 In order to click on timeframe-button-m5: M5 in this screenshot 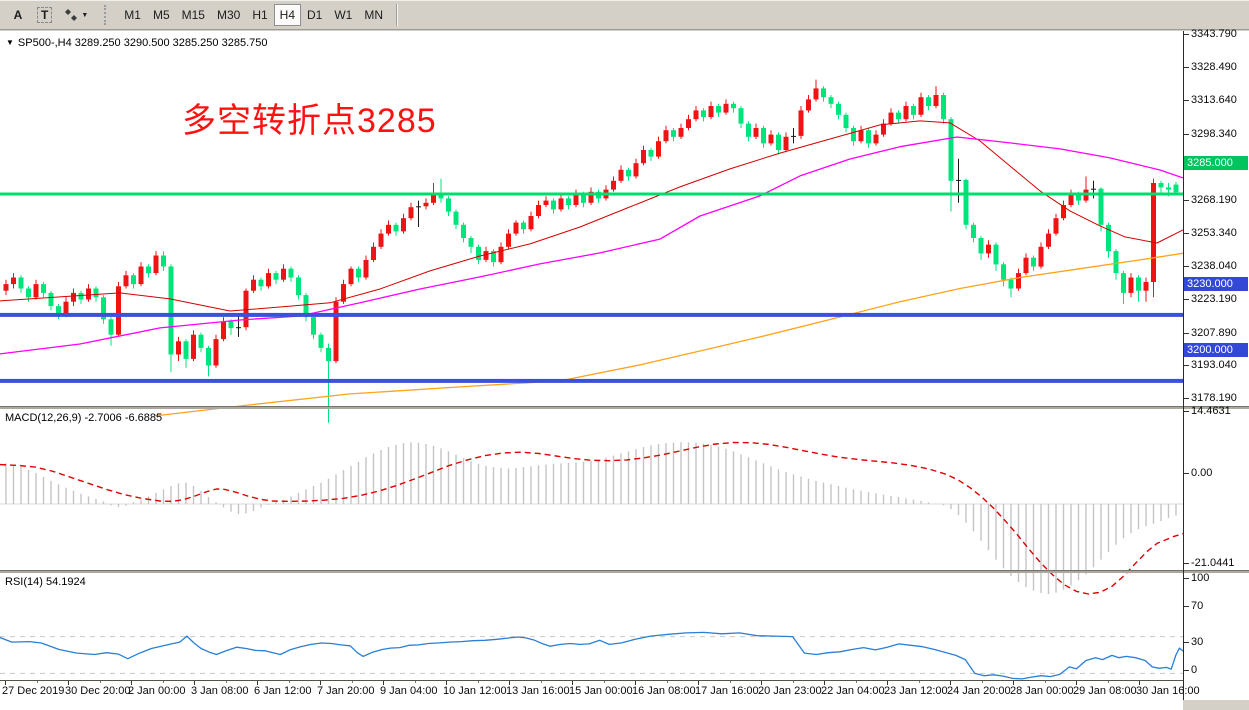, I will do `click(161, 15)`.